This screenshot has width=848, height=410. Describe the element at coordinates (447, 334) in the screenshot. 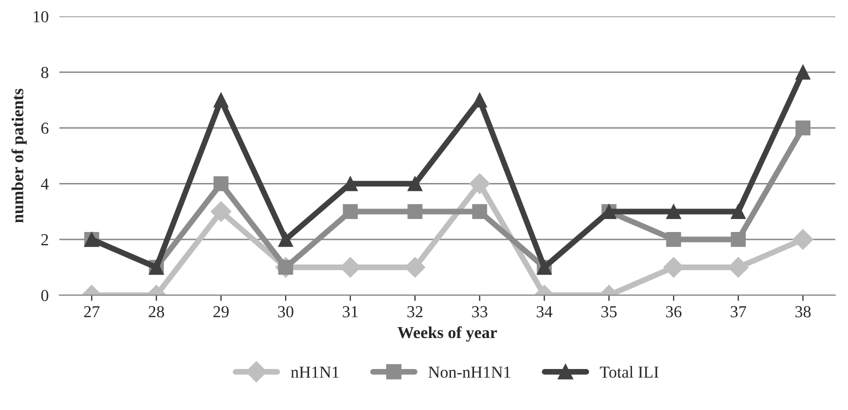

I see `x-axis-title: Weeks of year` at that location.